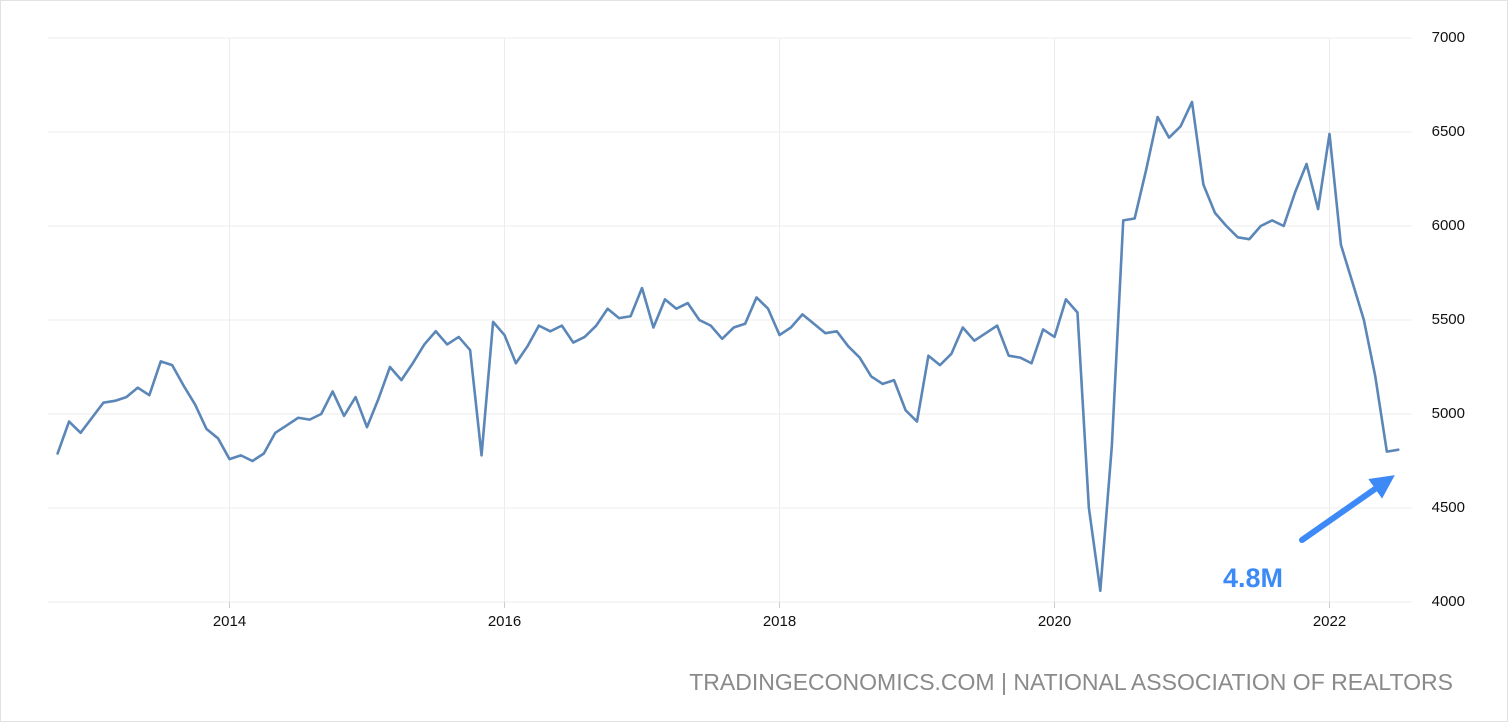  I want to click on x-tick-label: 2016, so click(504, 621).